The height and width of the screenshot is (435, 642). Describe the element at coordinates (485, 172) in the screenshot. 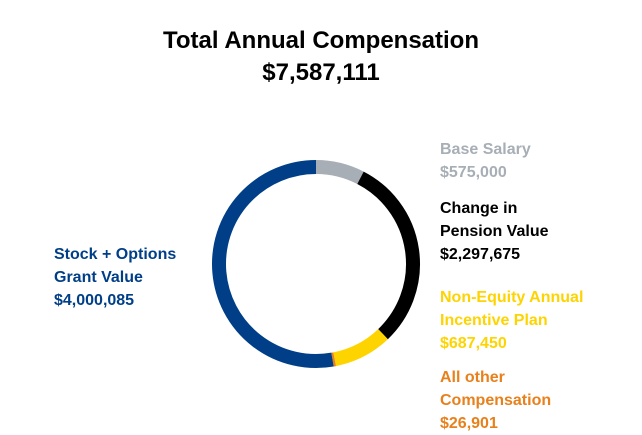

I see `label-base-salary-value: $575,000` at that location.